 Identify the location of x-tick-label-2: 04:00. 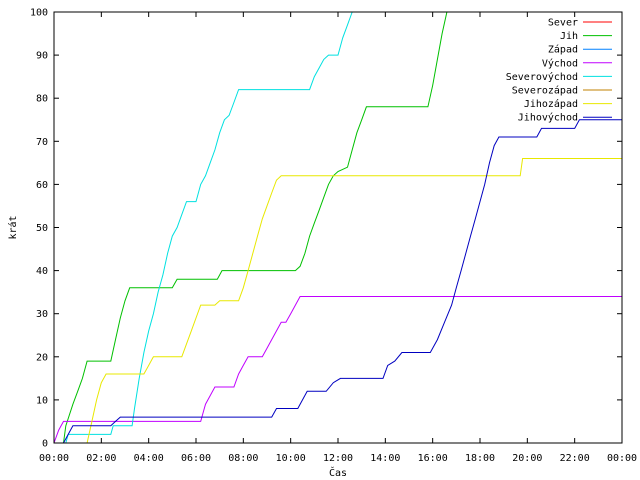
(149, 458).